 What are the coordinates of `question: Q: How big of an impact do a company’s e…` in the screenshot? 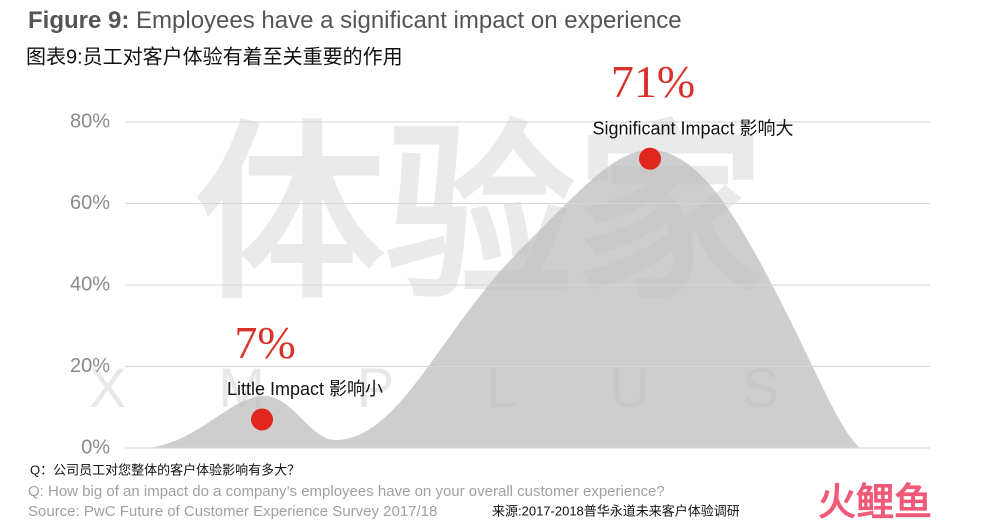 It's located at (346, 491).